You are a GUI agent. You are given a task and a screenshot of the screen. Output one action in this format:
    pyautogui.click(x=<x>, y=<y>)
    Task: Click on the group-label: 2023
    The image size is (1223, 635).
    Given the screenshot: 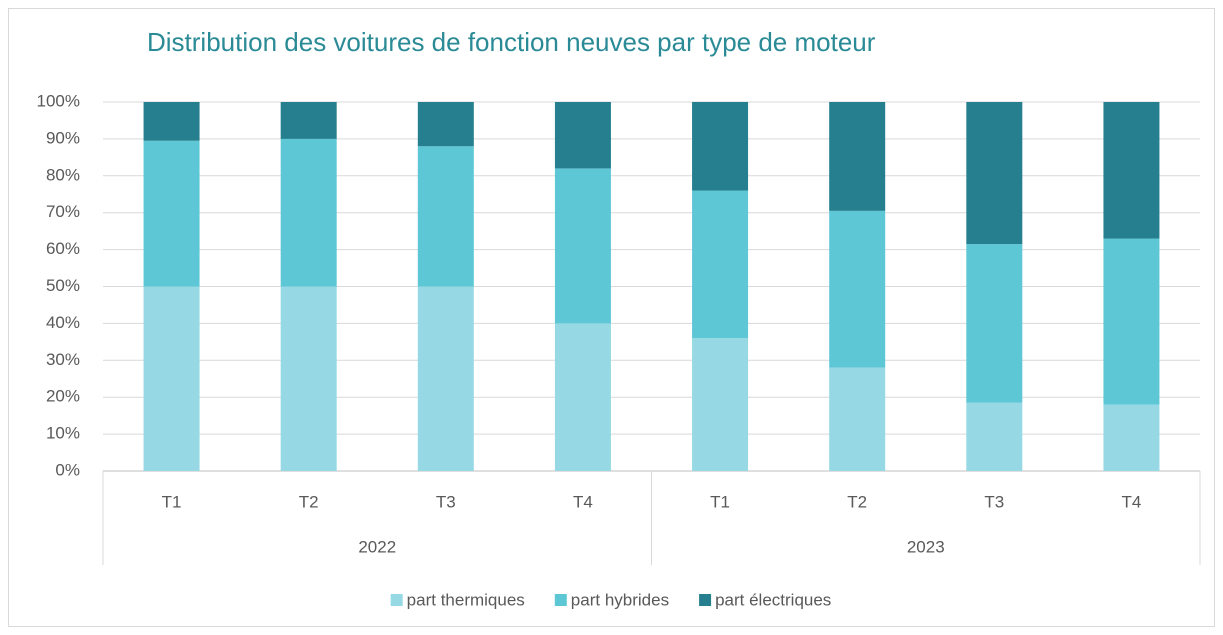 What is the action you would take?
    pyautogui.click(x=926, y=546)
    